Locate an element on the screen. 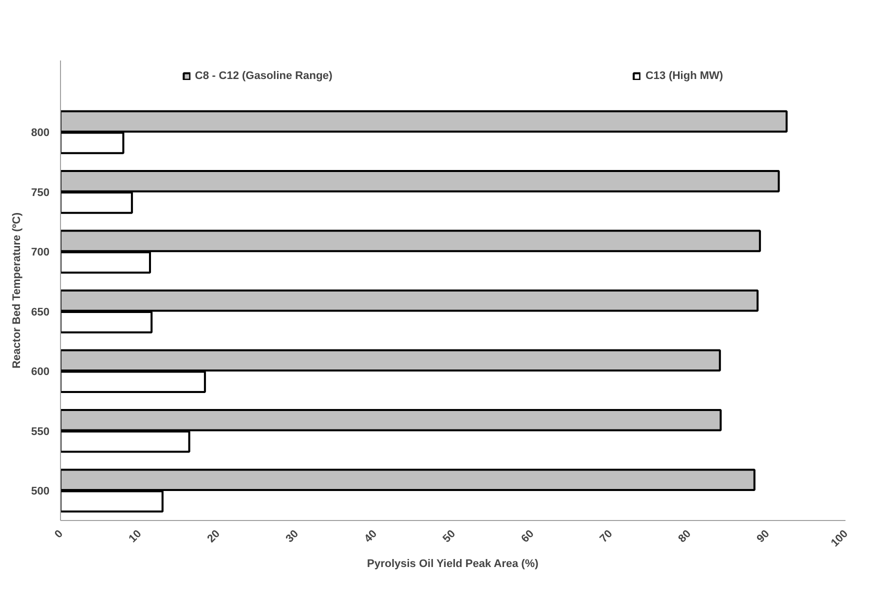  y-tick-label: 750 is located at coordinates (40, 192).